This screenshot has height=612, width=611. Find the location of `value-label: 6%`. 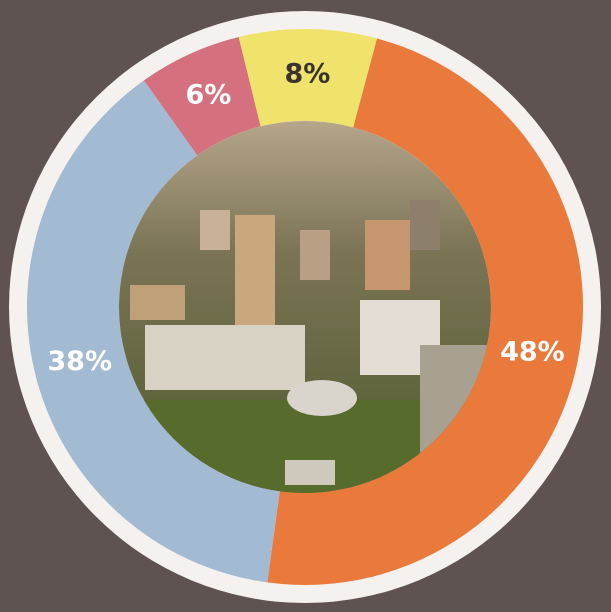

value-label: 6% is located at coordinates (209, 95).